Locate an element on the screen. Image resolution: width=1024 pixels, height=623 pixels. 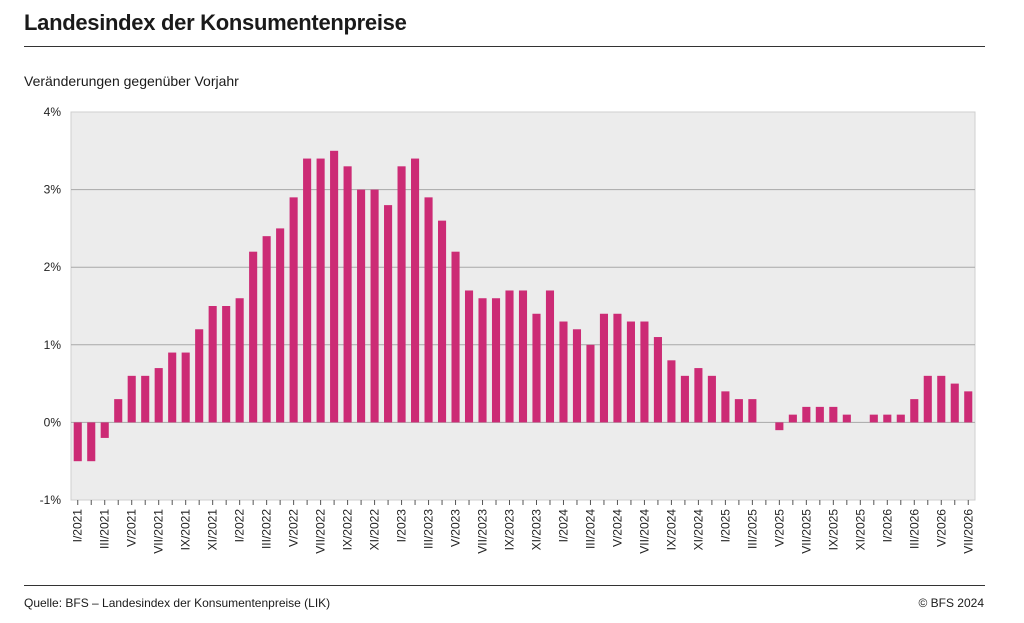
x-tick-label: IX/2025 is located at coordinates (833, 530).